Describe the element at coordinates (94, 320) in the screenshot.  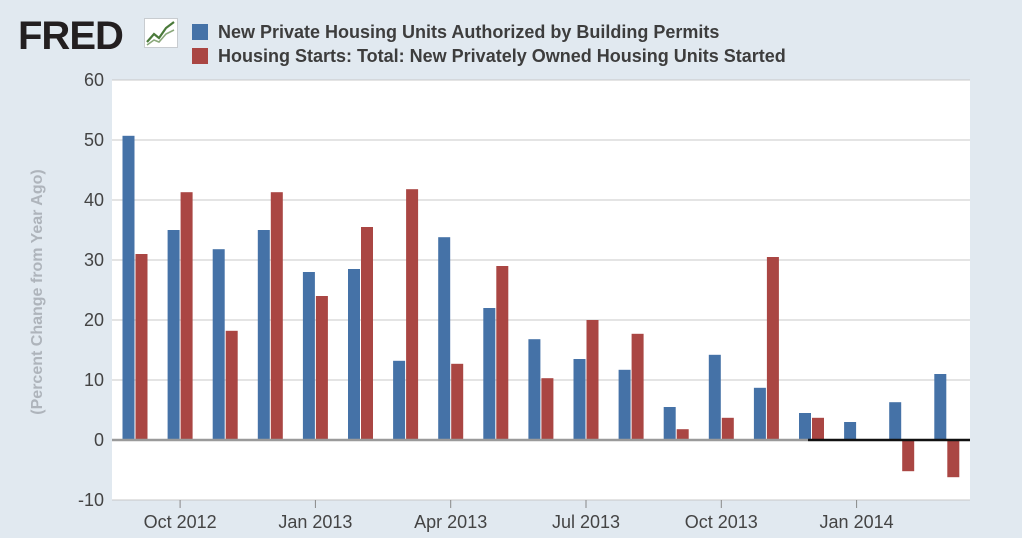
I see `y-tick-label: 20` at that location.